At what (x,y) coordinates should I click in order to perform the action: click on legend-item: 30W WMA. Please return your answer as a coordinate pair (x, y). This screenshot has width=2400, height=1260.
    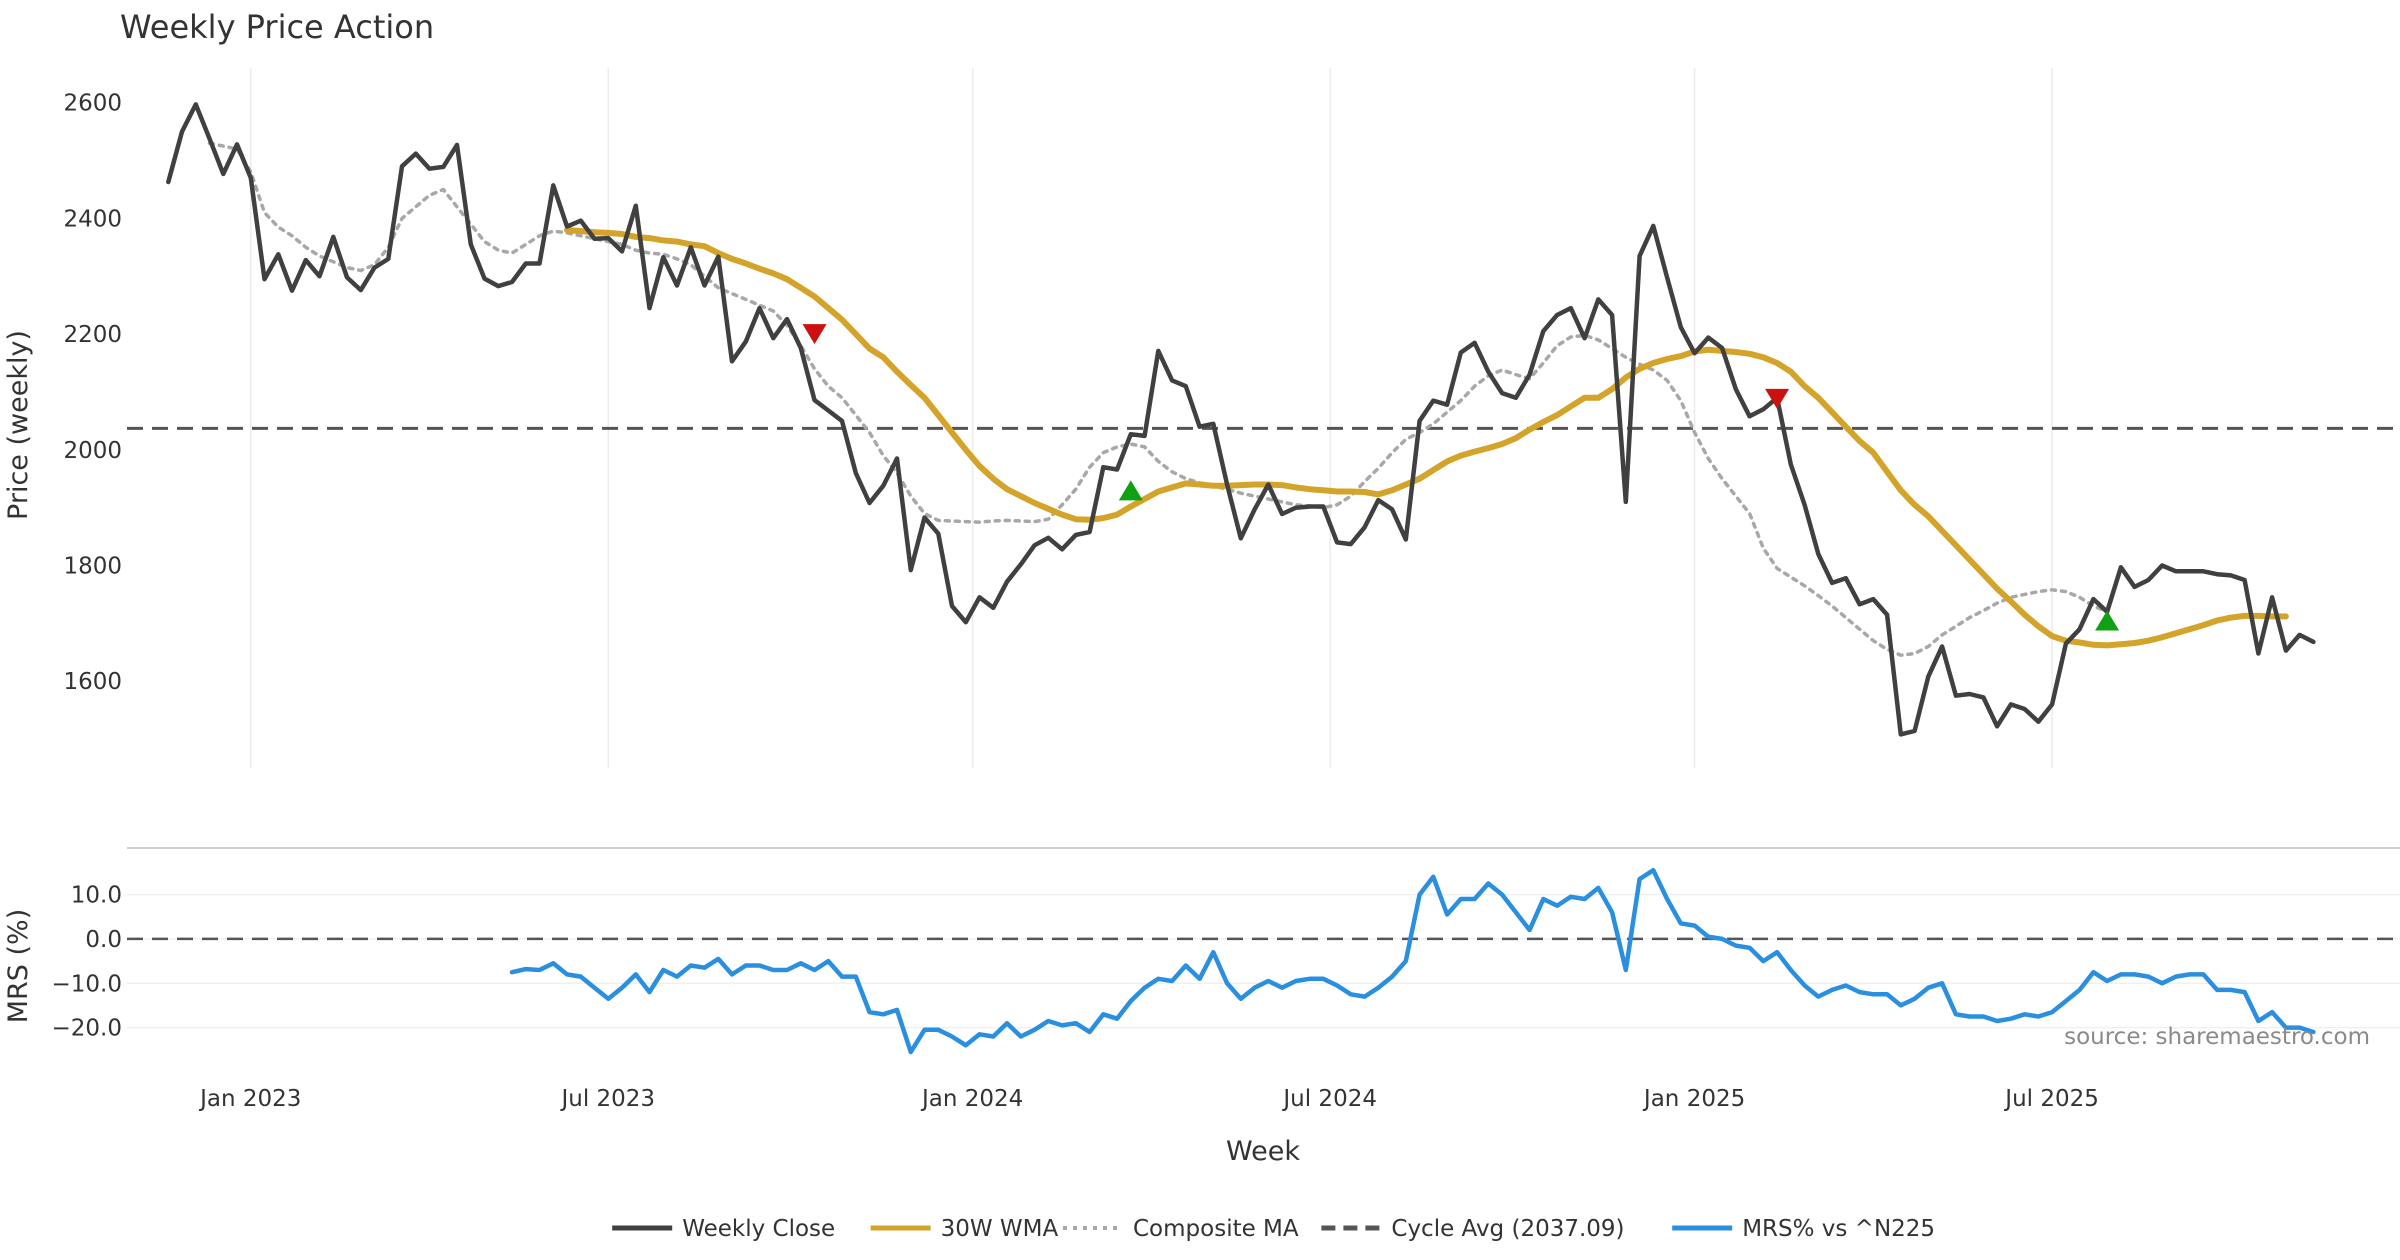
    Looking at the image, I should click on (964, 1229).